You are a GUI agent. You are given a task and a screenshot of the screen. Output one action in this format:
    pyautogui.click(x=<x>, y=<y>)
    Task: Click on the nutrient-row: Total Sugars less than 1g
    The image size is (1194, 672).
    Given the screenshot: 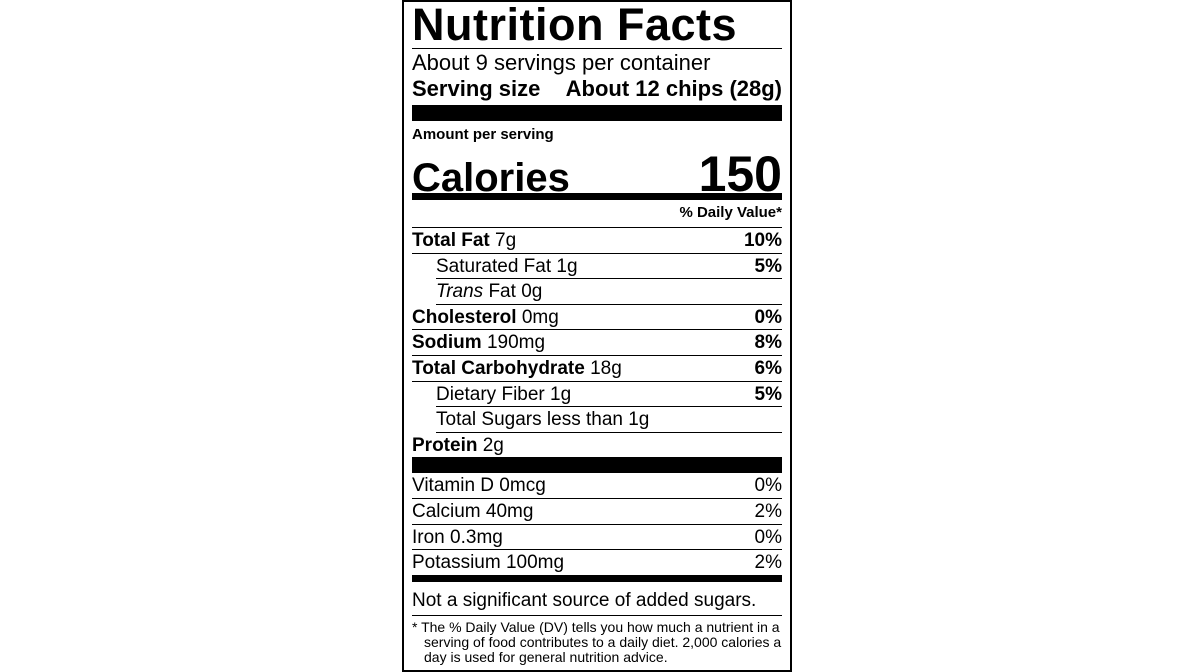 What is the action you would take?
    pyautogui.click(x=609, y=420)
    